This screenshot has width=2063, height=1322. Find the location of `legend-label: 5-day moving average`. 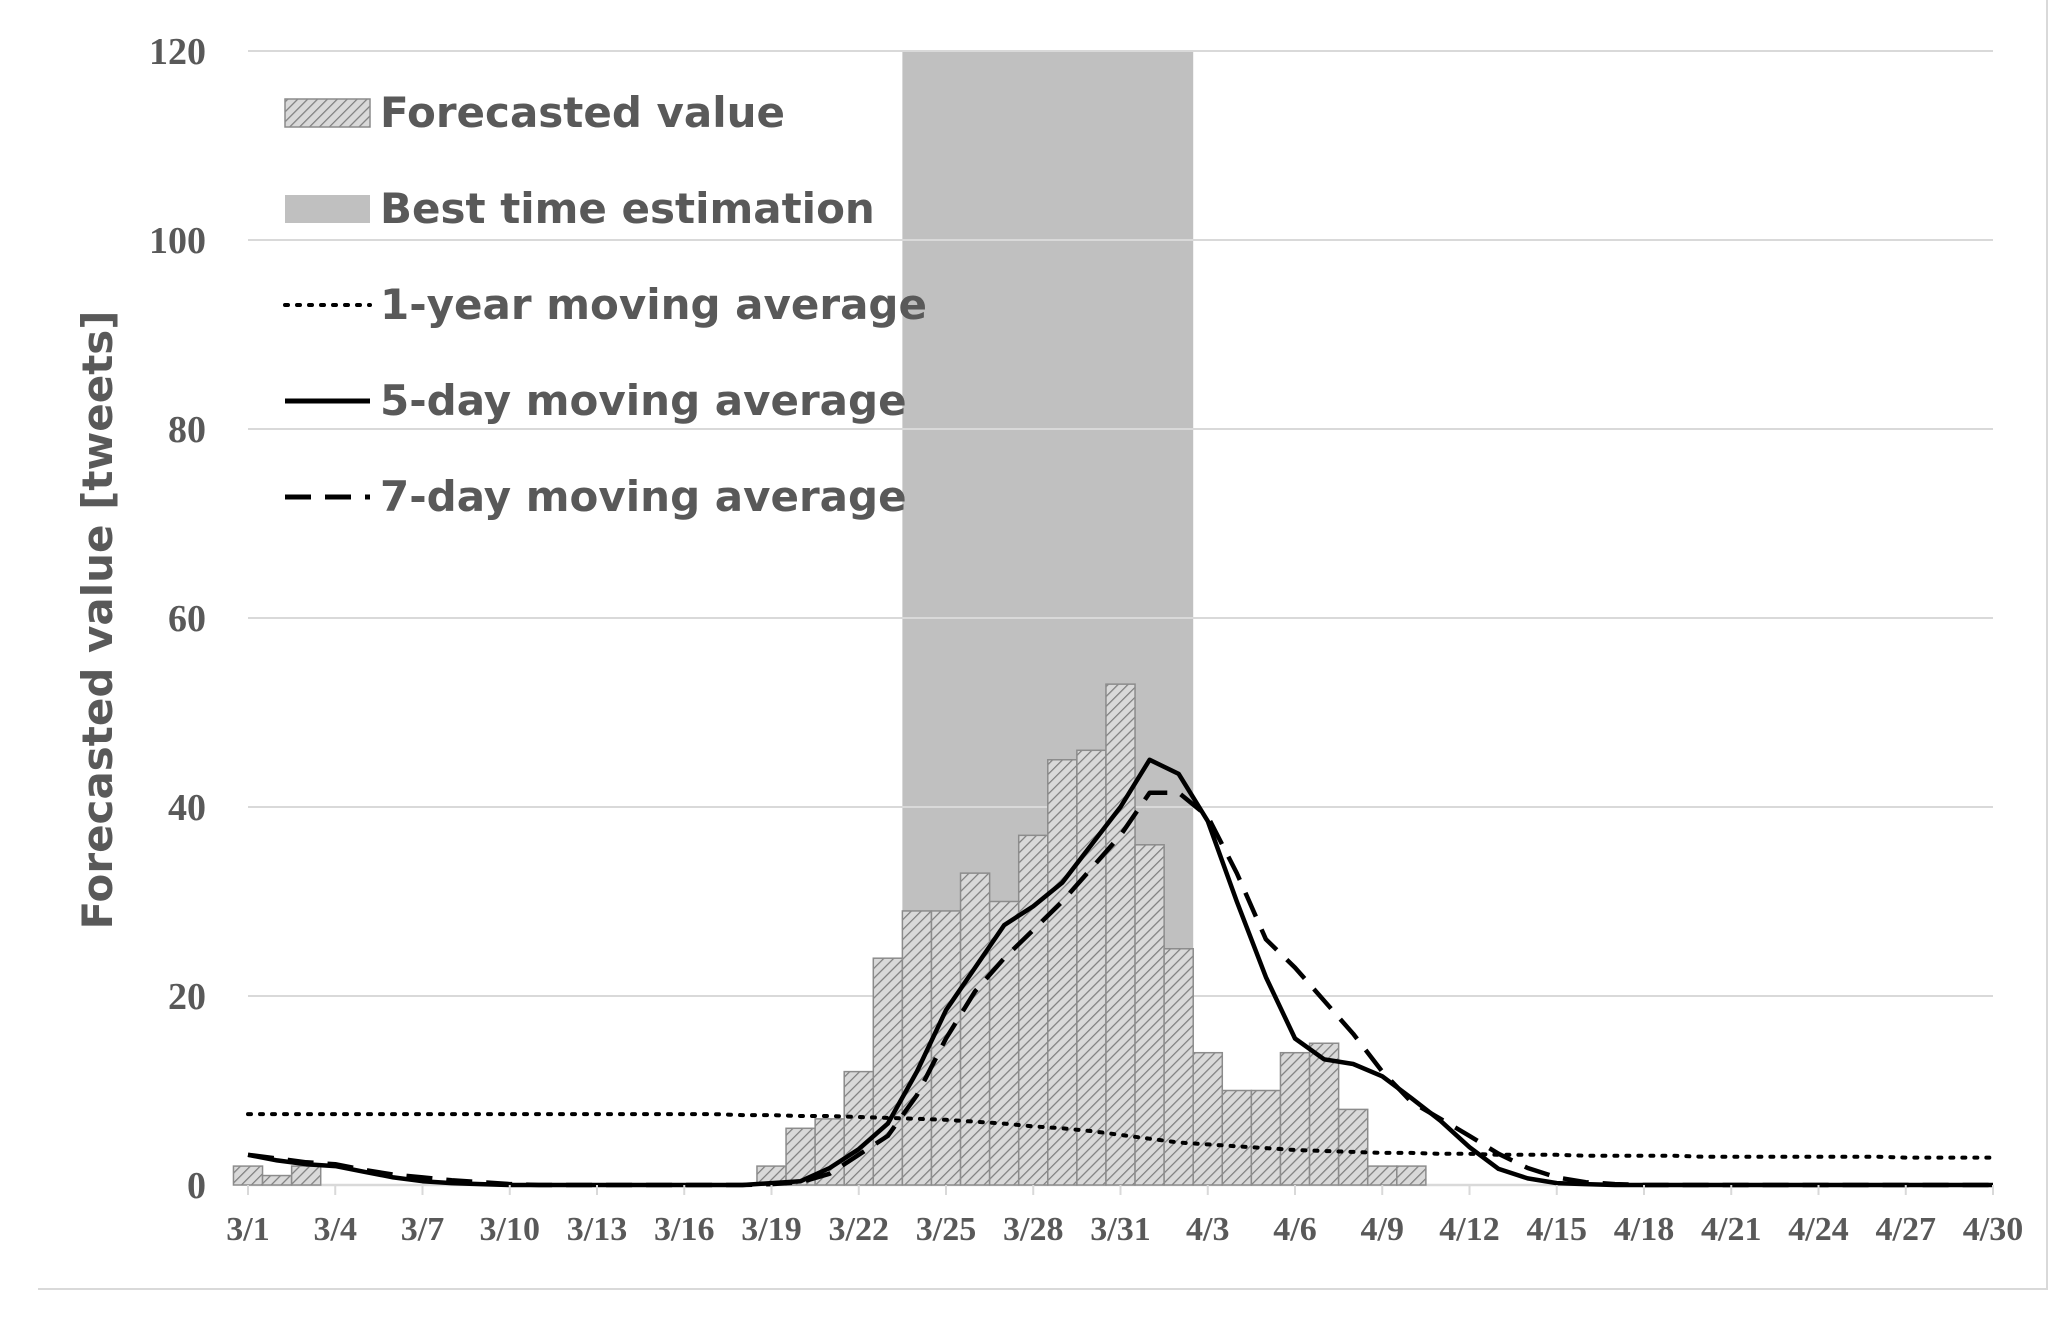

legend-label: 5-day moving average is located at coordinates (643, 400).